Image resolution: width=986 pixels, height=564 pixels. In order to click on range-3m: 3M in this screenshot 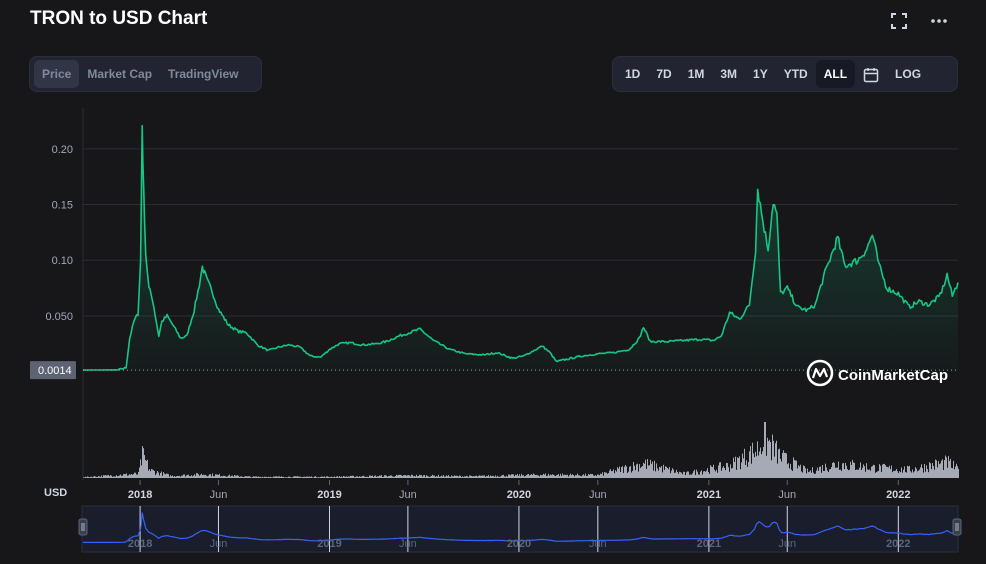, I will do `click(729, 74)`.